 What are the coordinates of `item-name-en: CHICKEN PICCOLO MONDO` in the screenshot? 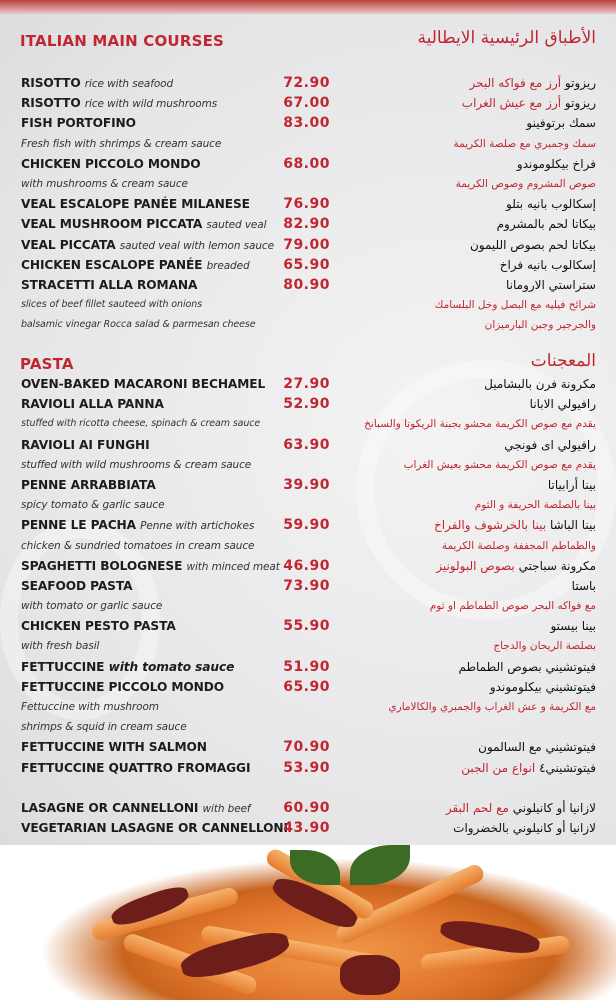 It's located at (111, 164).